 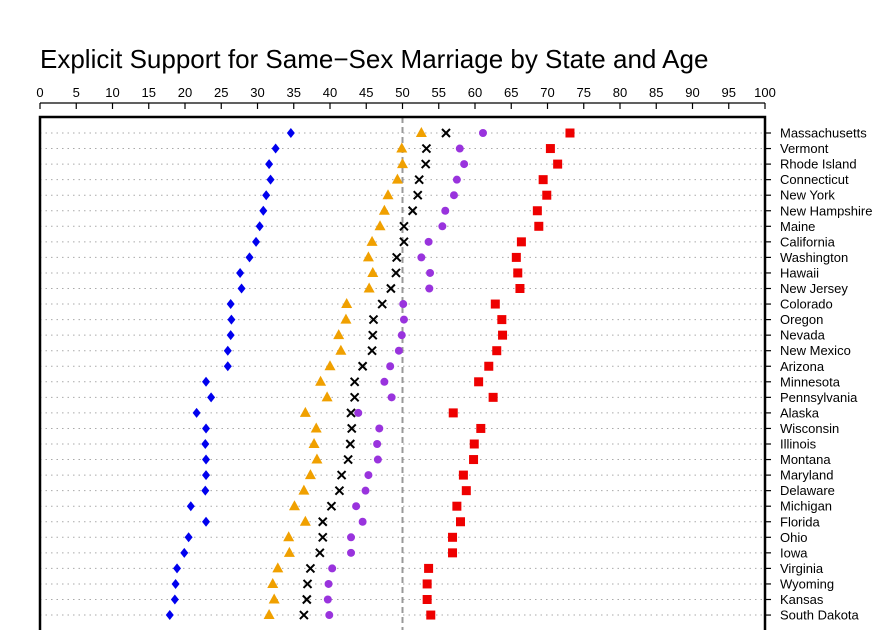 I want to click on state-label: Oregon, so click(x=801, y=319).